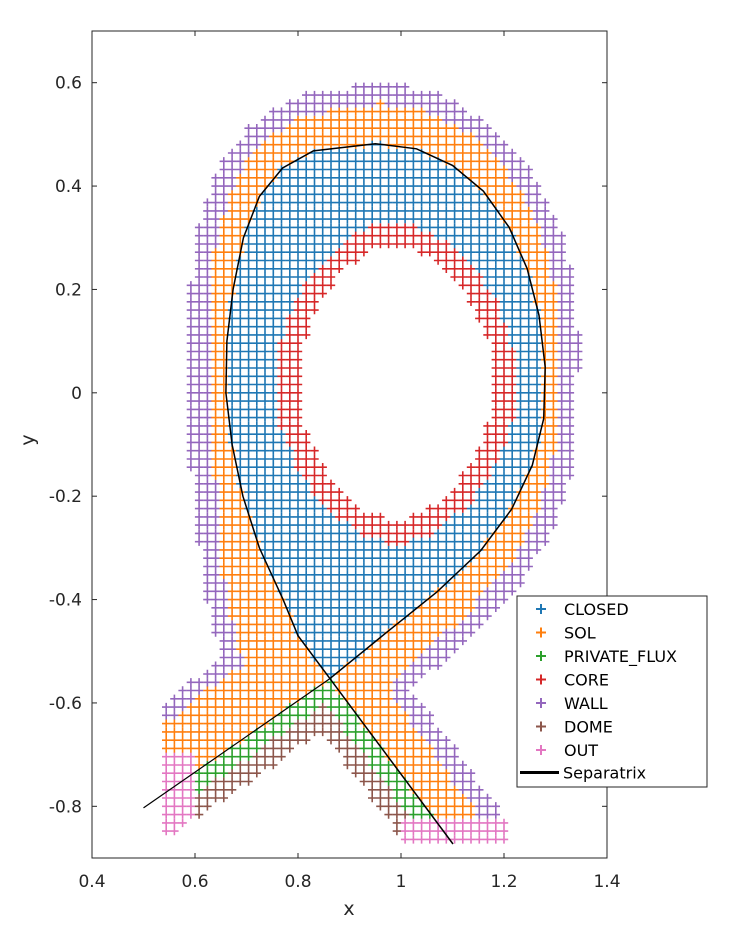  I want to click on x-tick-label: 1.4, so click(606, 882).